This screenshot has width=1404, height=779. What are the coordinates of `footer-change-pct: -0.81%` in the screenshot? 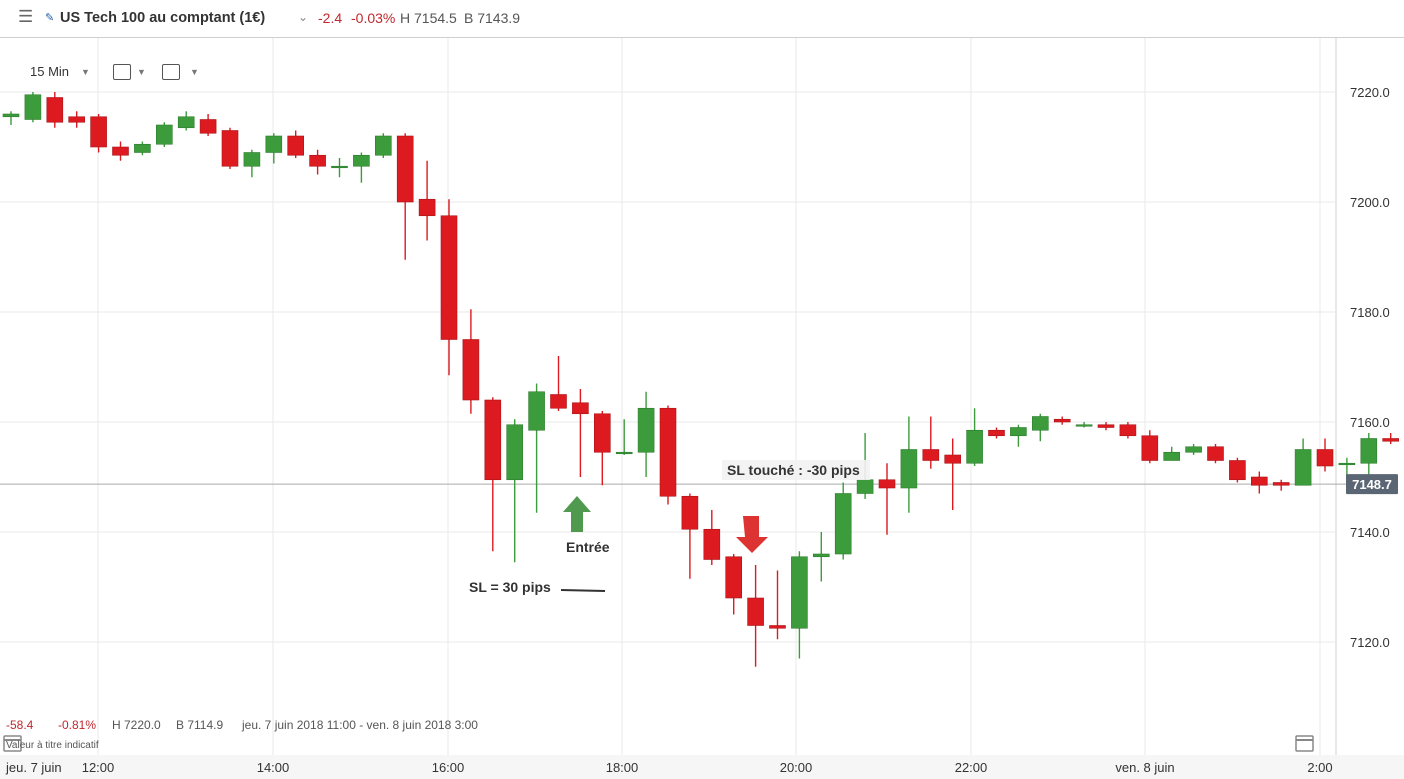 It's located at (77, 725).